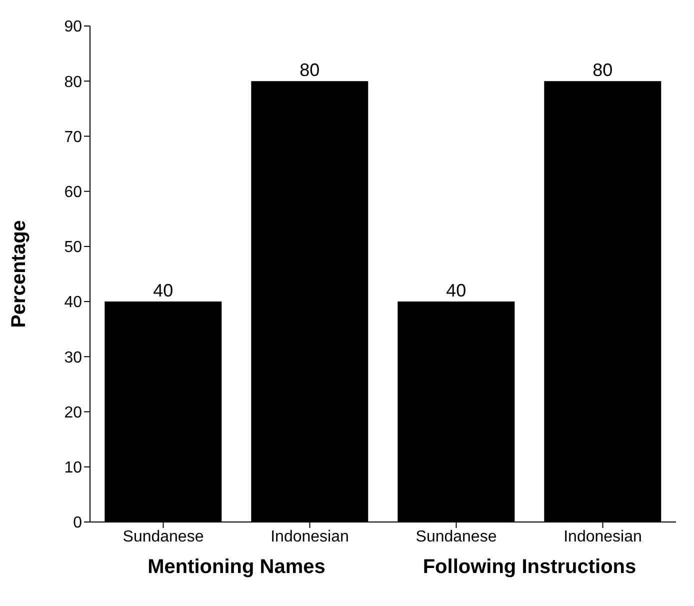  Describe the element at coordinates (530, 567) in the screenshot. I see `text: Following Instructions` at that location.